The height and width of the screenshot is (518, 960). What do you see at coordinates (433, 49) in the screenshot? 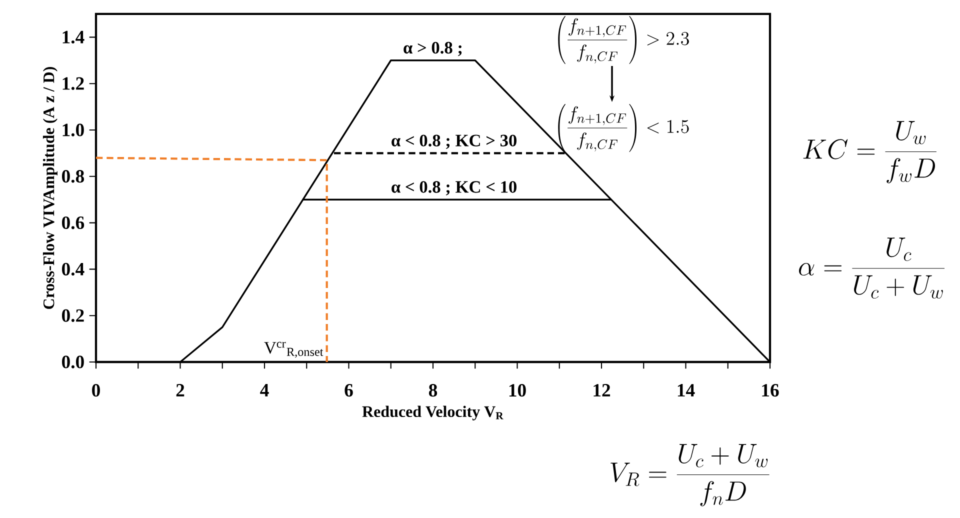
I see `annotation: α > 0.8 ;` at bounding box center [433, 49].